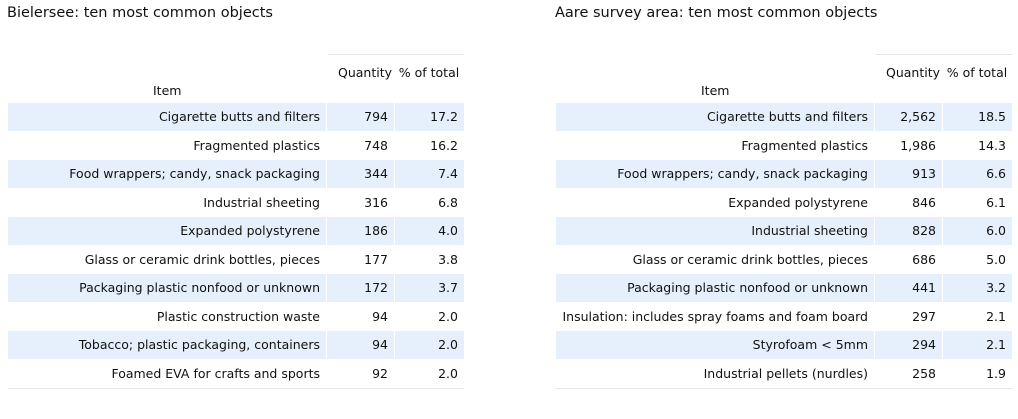 The height and width of the screenshot is (419, 1018). I want to click on cell-item-name: Industrial pellets (nurdles), so click(715, 373).